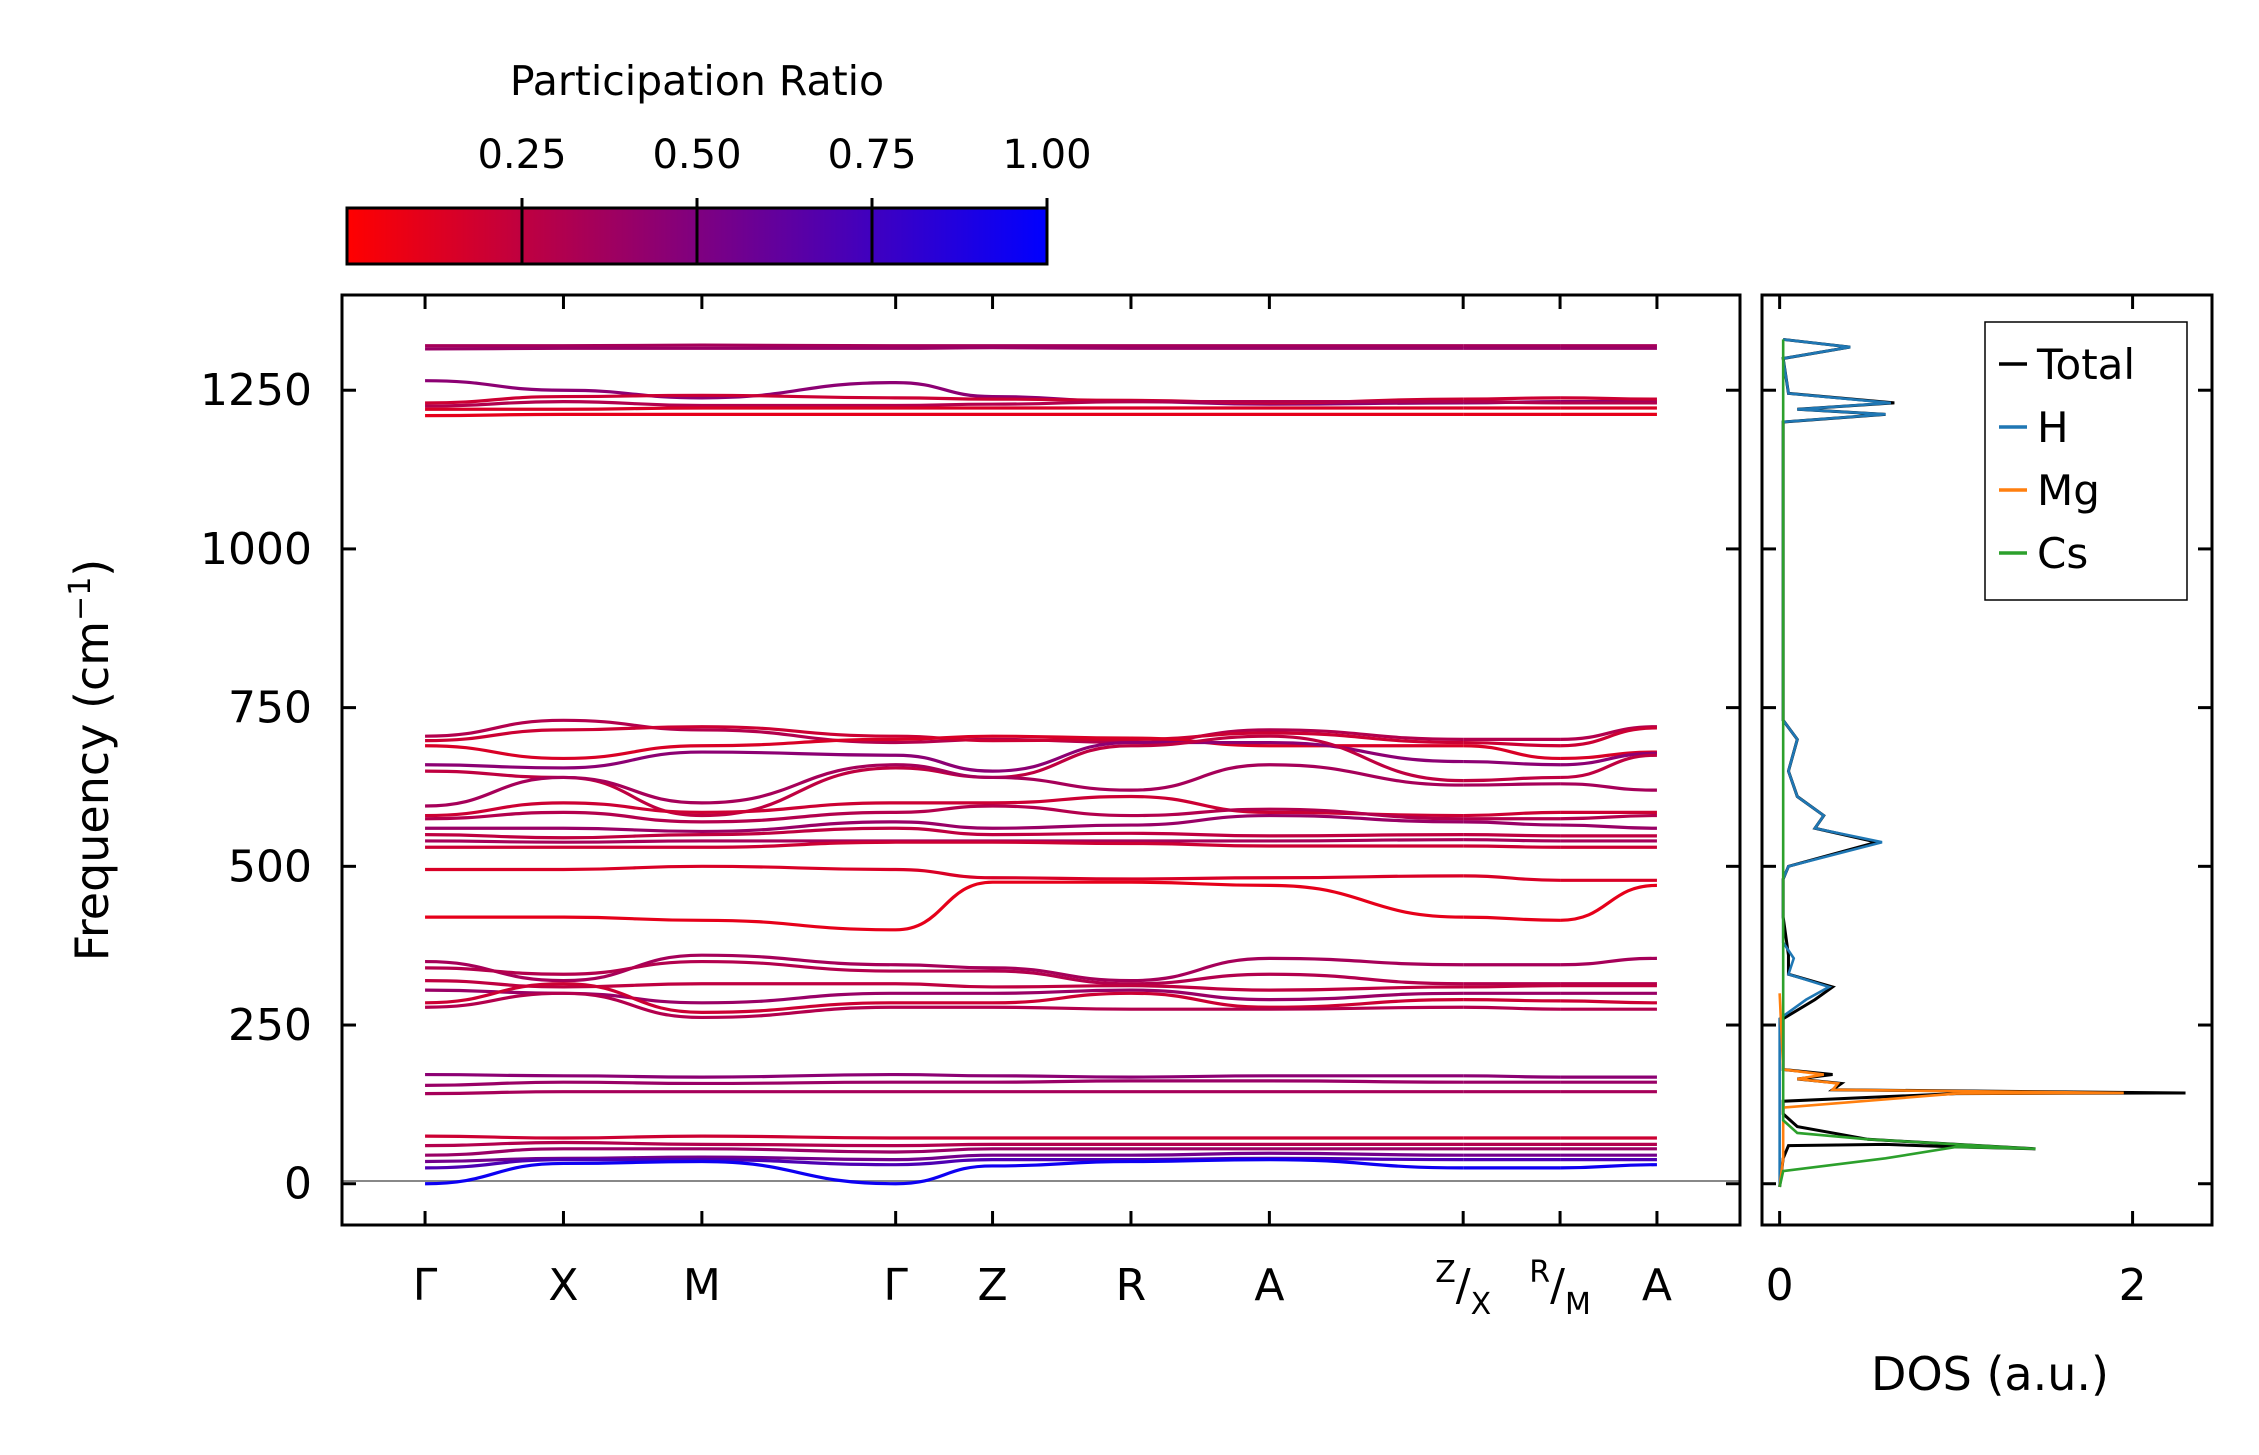 Image resolution: width=2259 pixels, height=1455 pixels. I want to click on k-point-label: R/M, so click(1560, 1288).